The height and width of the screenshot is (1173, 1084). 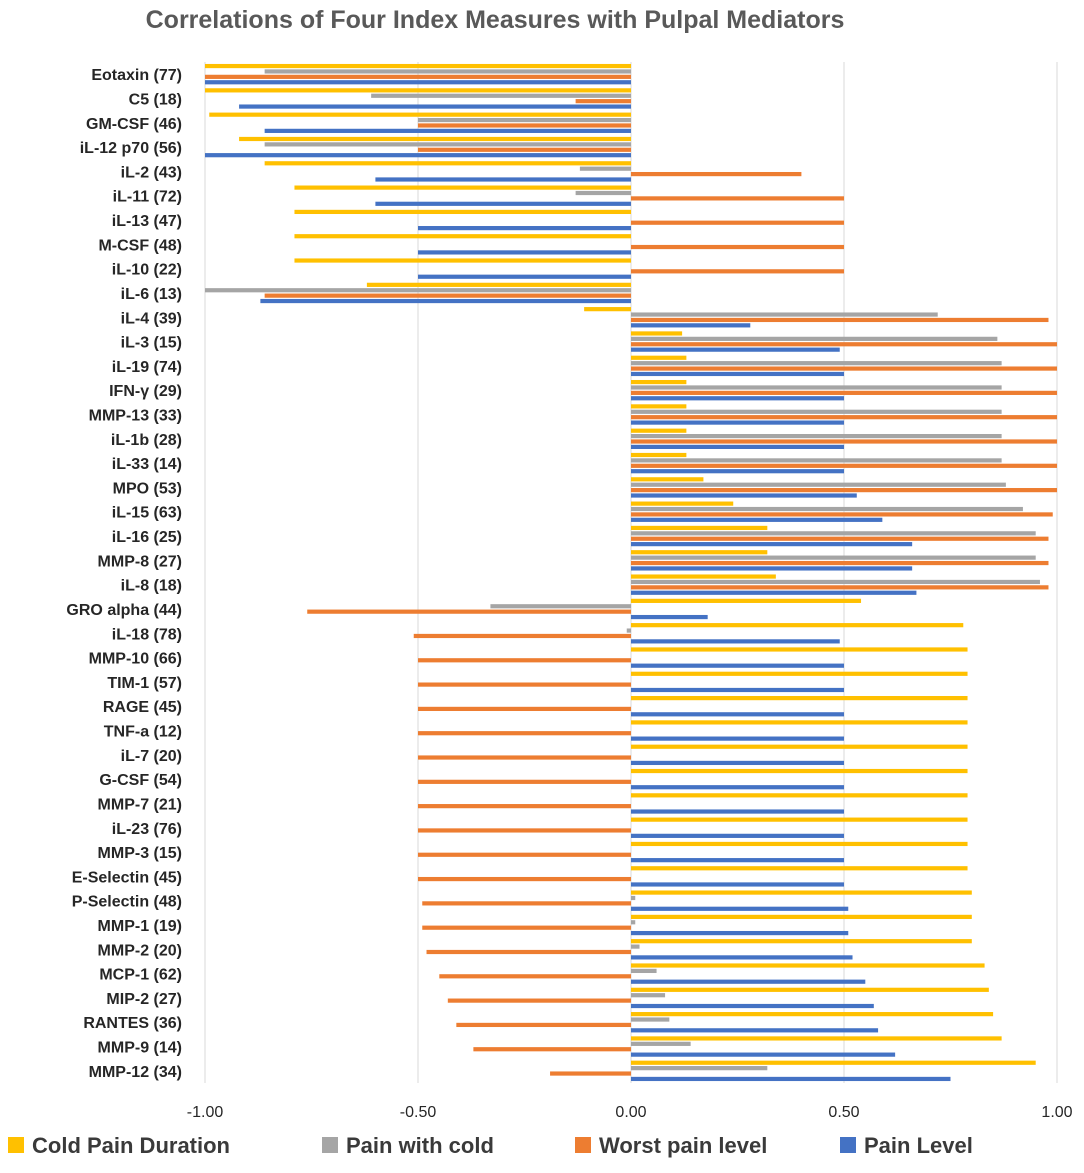 What do you see at coordinates (140, 926) in the screenshot?
I see `category-label: MMP-1 (19)` at bounding box center [140, 926].